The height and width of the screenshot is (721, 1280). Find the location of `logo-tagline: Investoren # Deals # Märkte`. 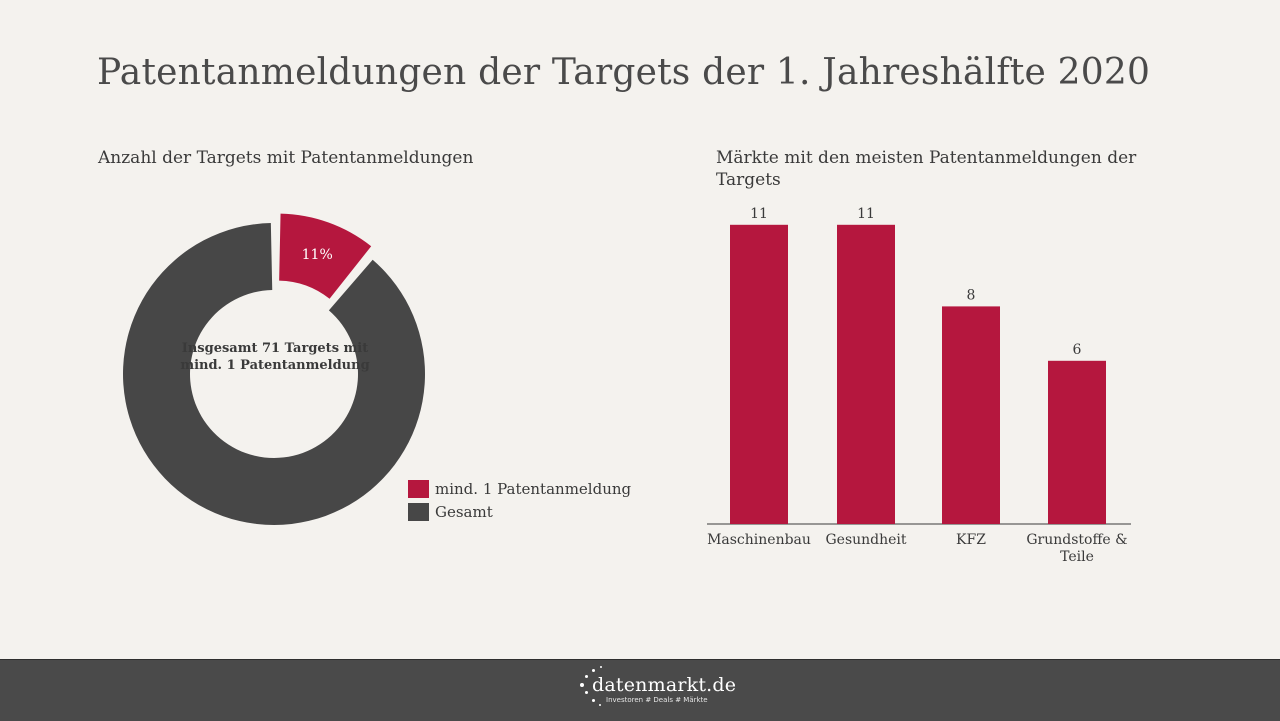

logo-tagline: Investoren # Deals # Märkte is located at coordinates (657, 700).